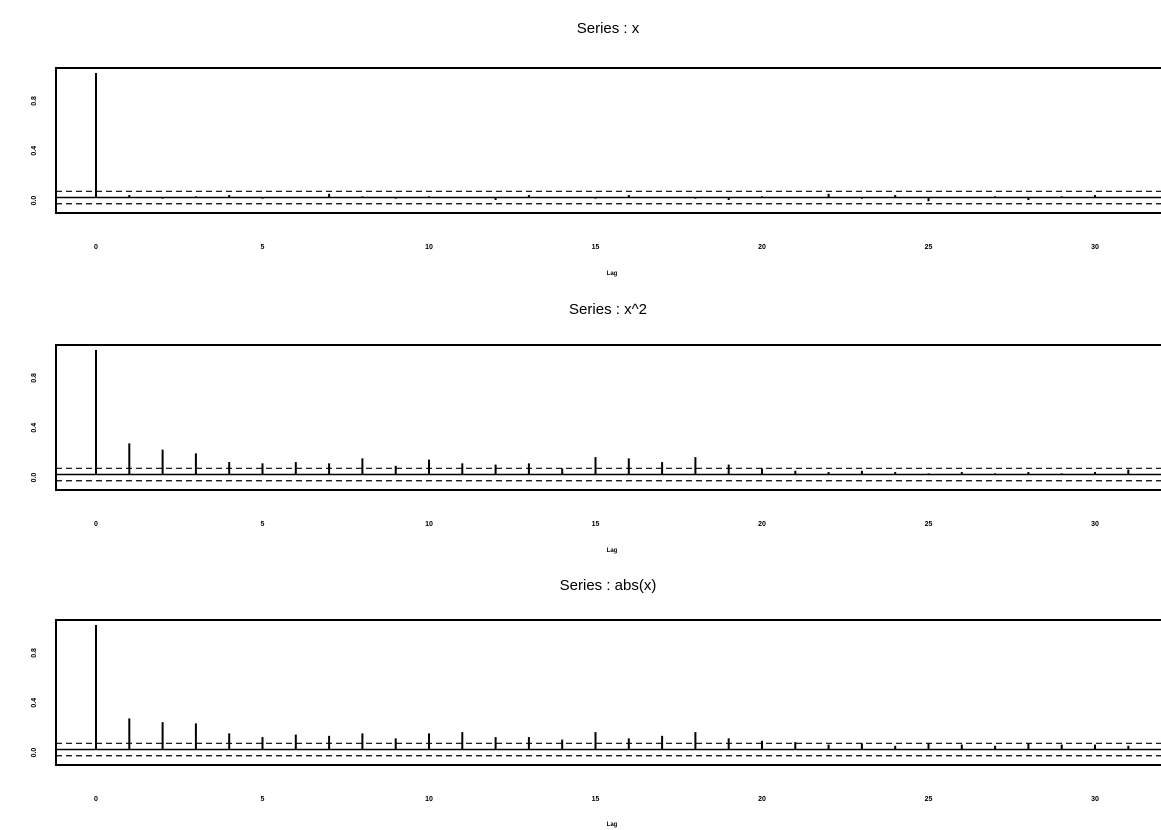 This screenshot has width=1161, height=830. Describe the element at coordinates (608, 28) in the screenshot. I see `panel-title: Series : x` at that location.